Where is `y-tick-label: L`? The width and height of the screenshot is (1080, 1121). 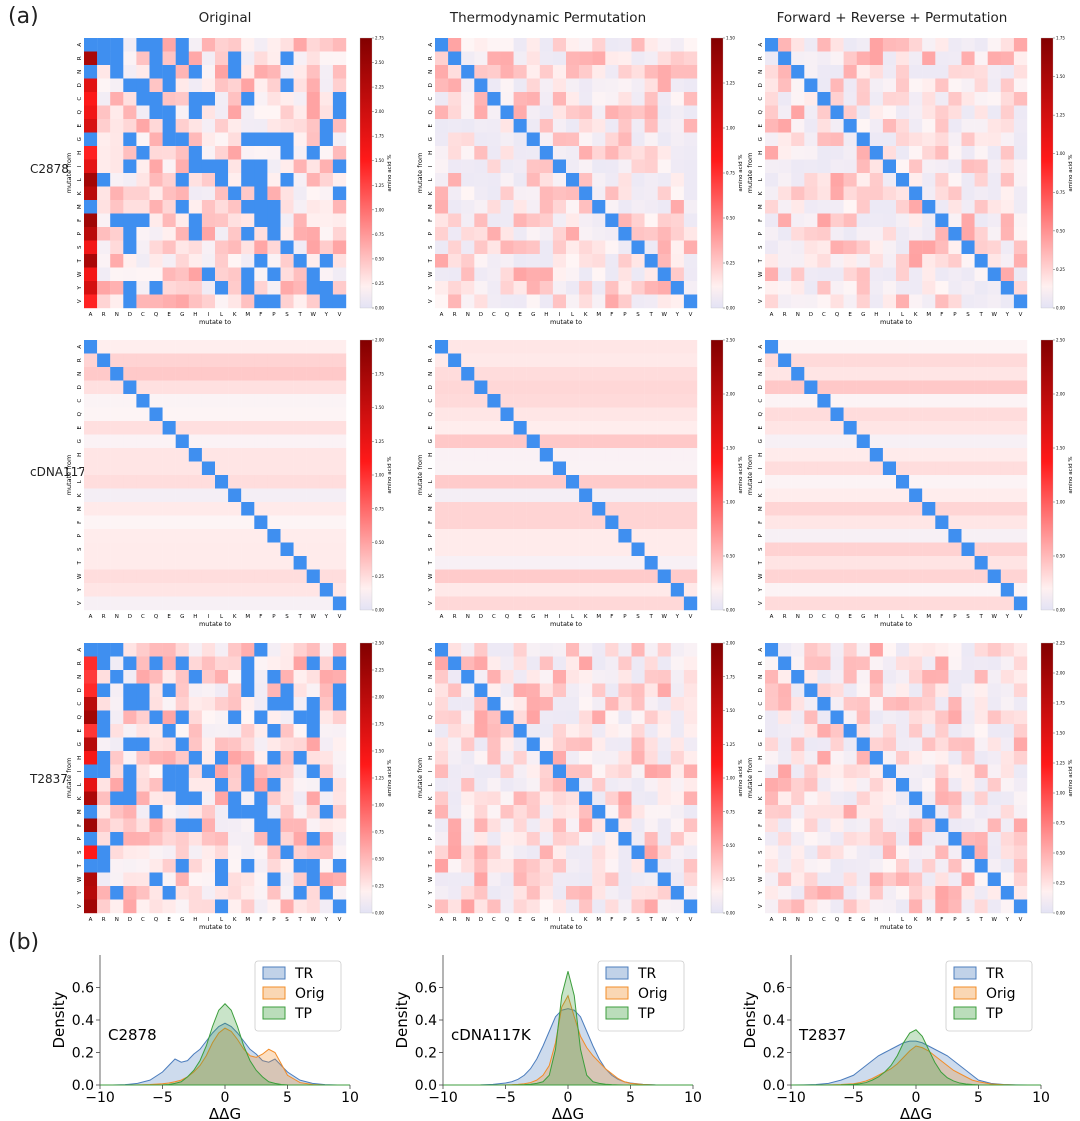 y-tick-label: L is located at coordinates (761, 481).